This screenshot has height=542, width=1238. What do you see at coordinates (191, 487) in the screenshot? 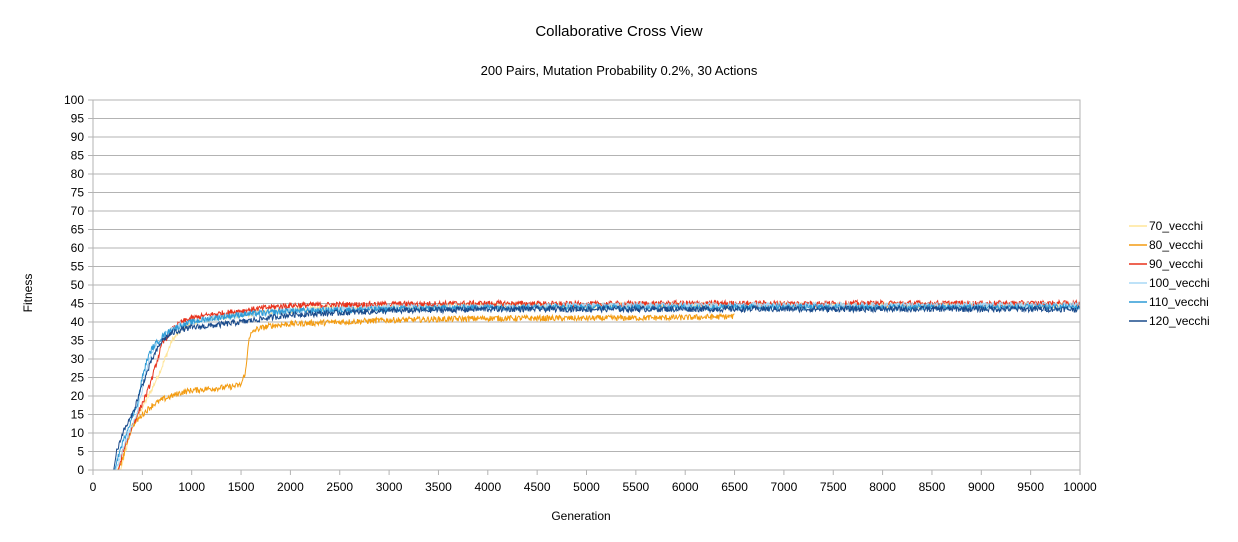
I see `x-tick-label: 1000` at bounding box center [191, 487].